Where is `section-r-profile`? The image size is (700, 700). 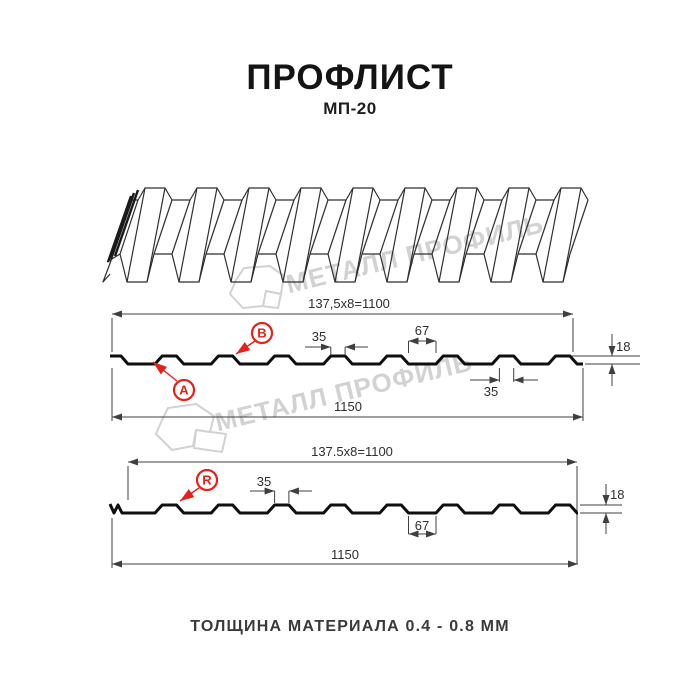 section-r-profile is located at coordinates (343, 509).